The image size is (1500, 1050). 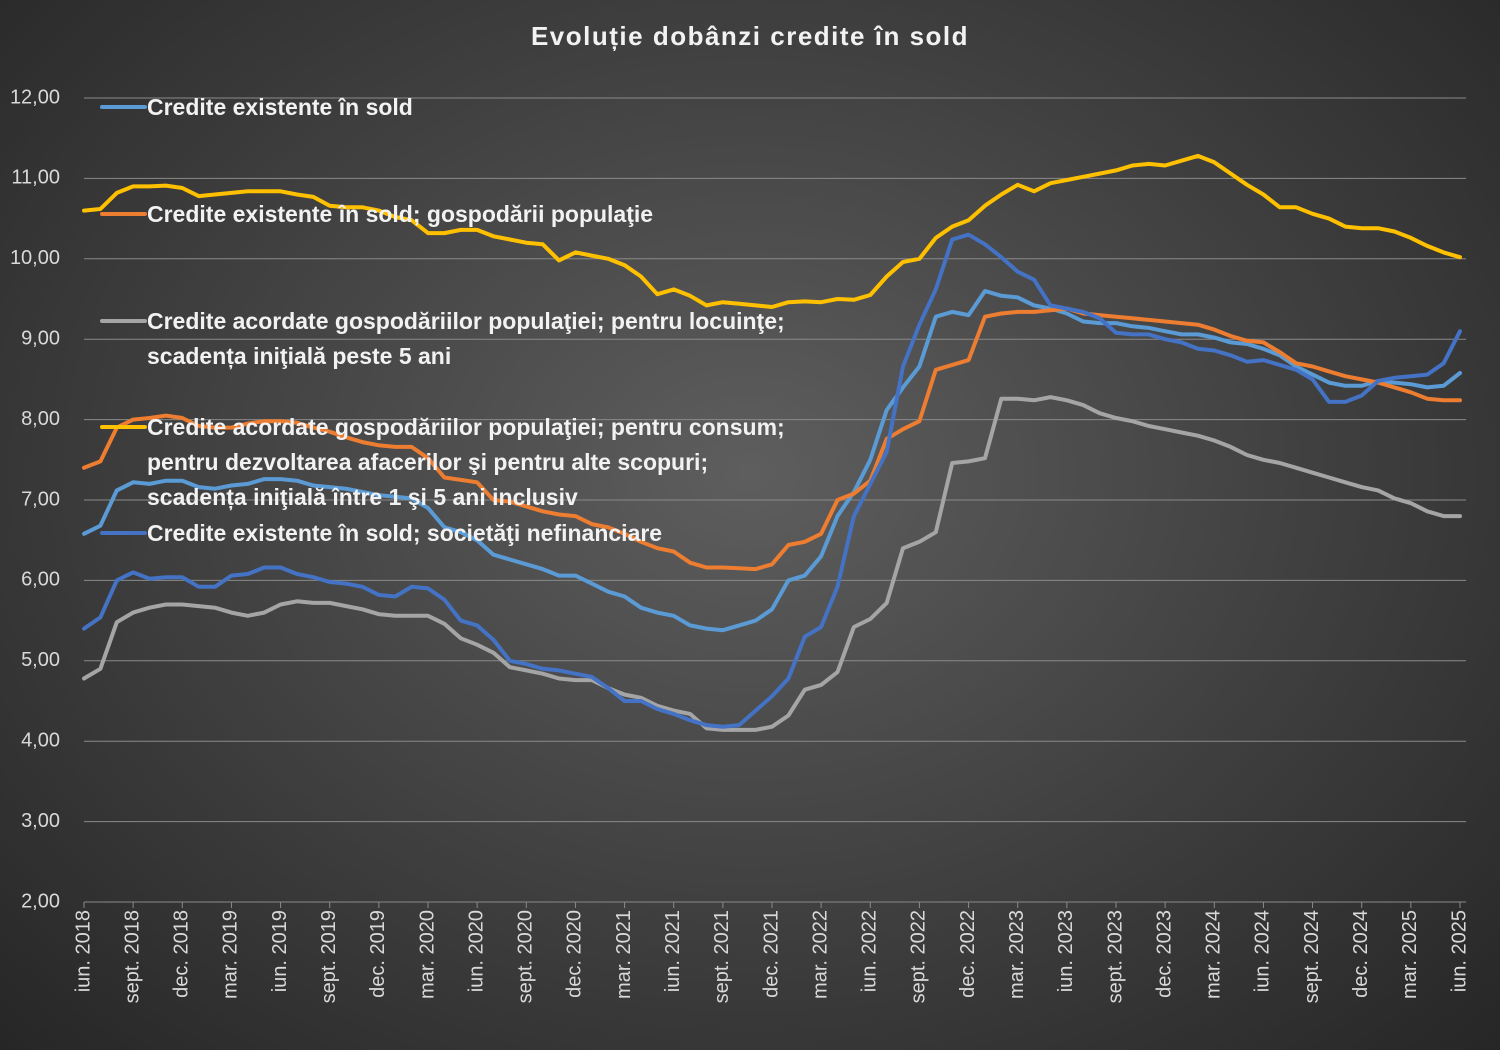 I want to click on y-tick-label: 5,00, so click(x=40, y=660).